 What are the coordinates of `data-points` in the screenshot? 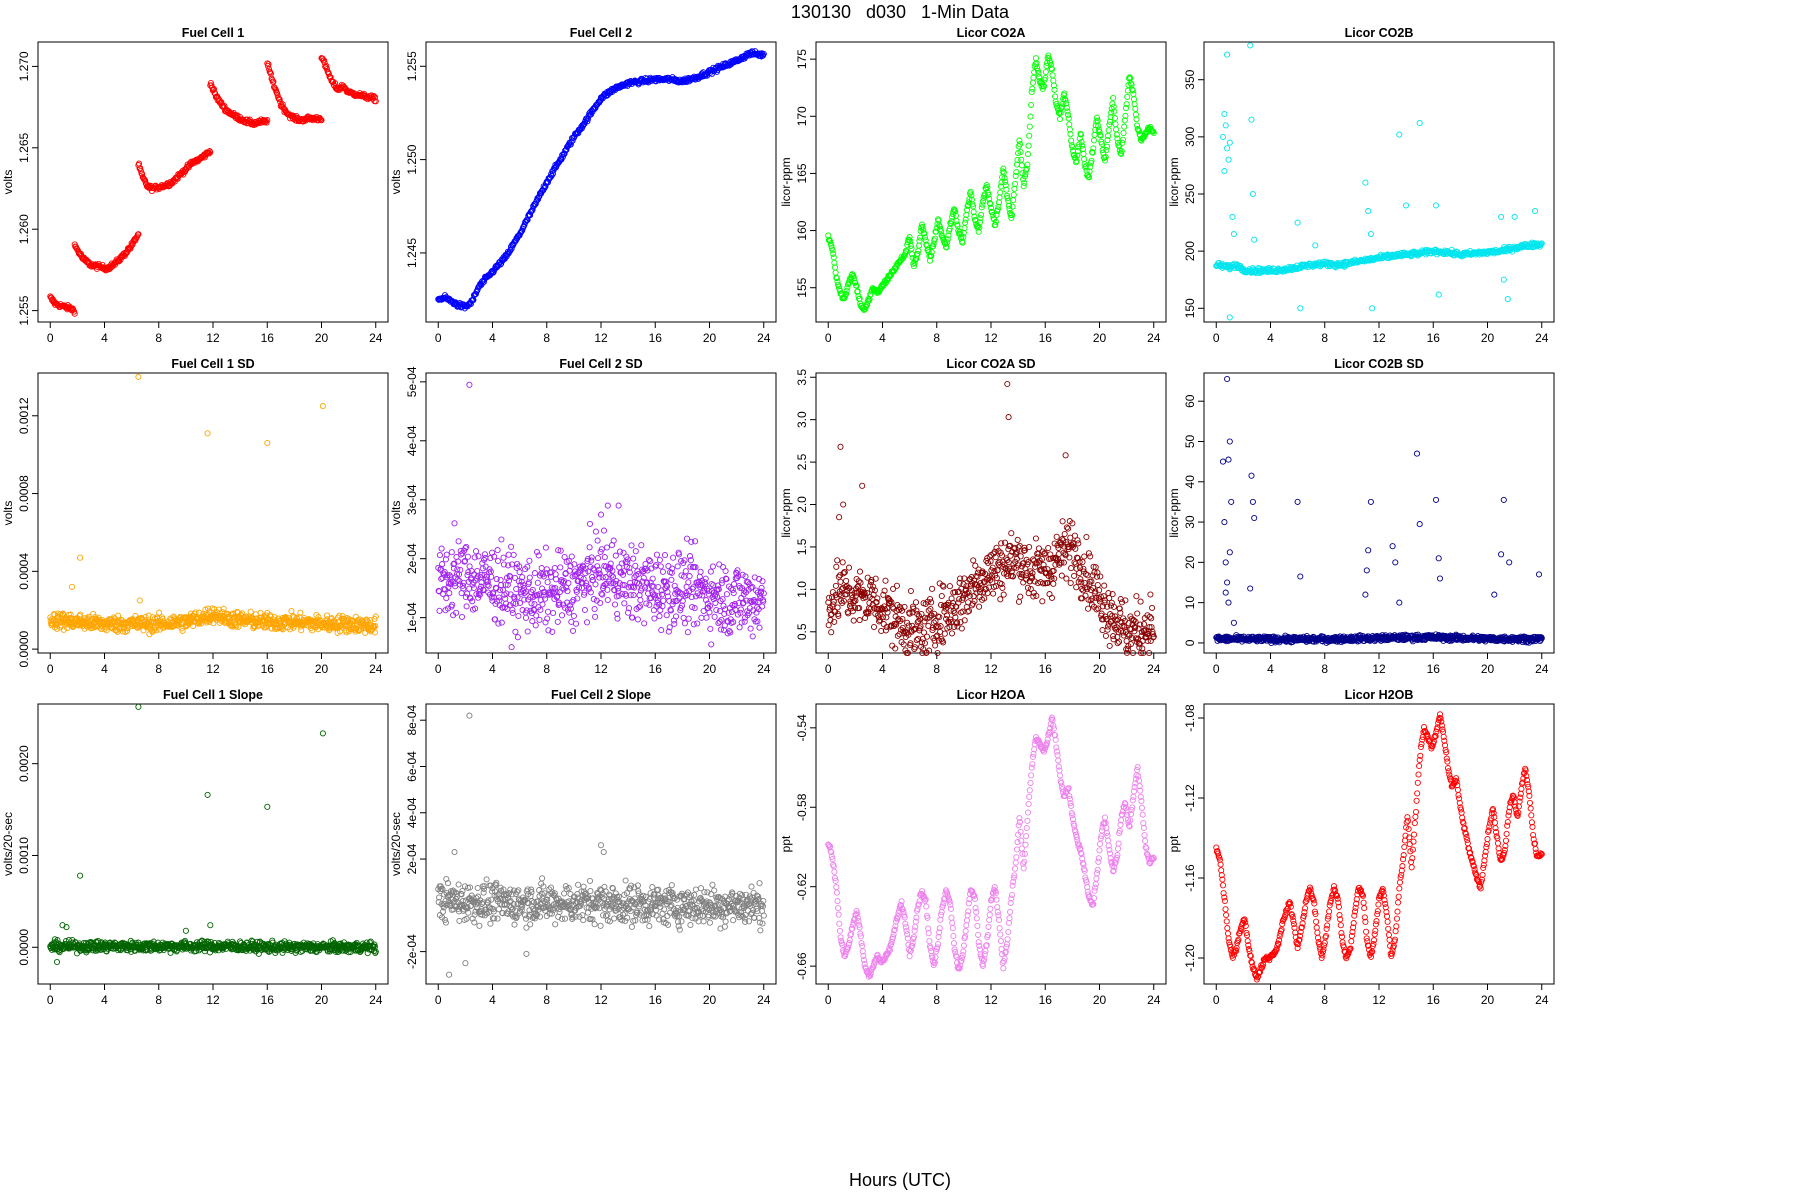 It's located at (991, 518).